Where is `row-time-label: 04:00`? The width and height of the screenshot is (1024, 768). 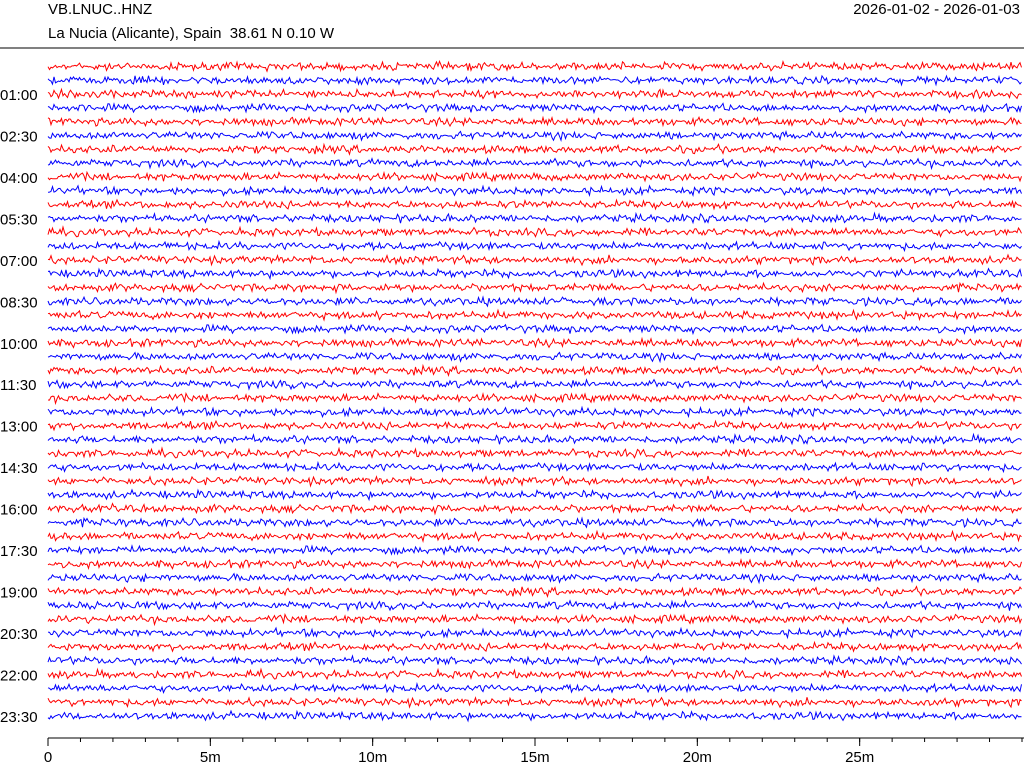
row-time-label: 04:00 is located at coordinates (19, 178).